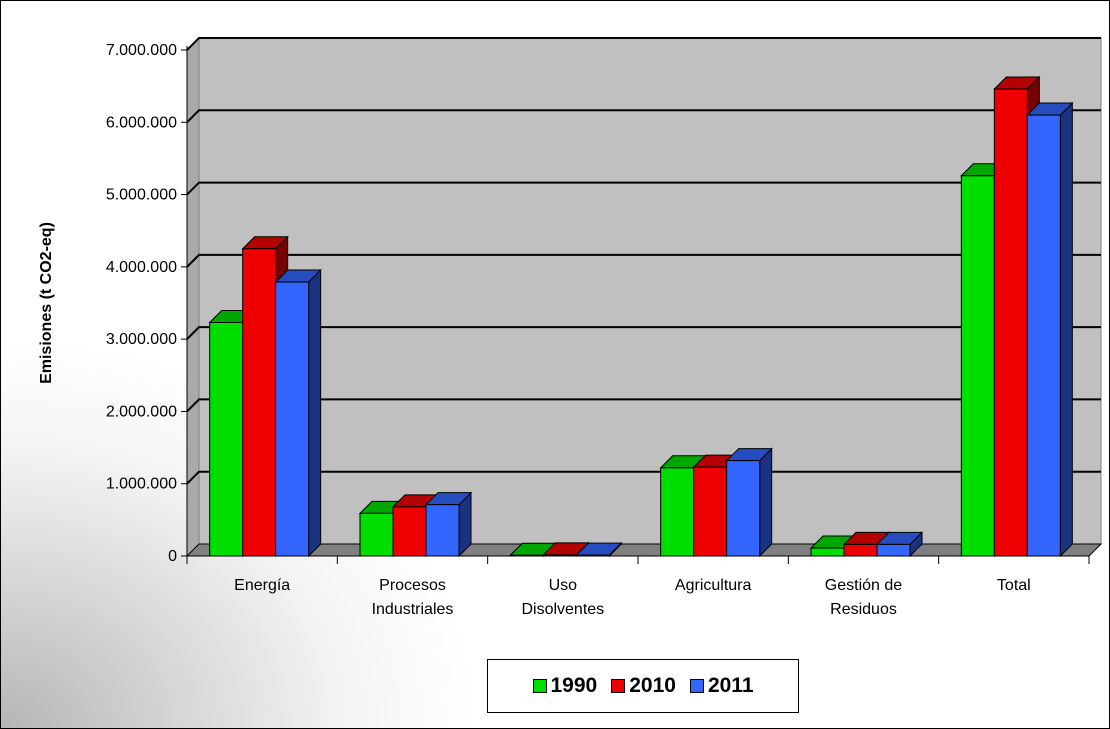  Describe the element at coordinates (141, 195) in the screenshot. I see `y-tick-label: 5.000.000` at that location.